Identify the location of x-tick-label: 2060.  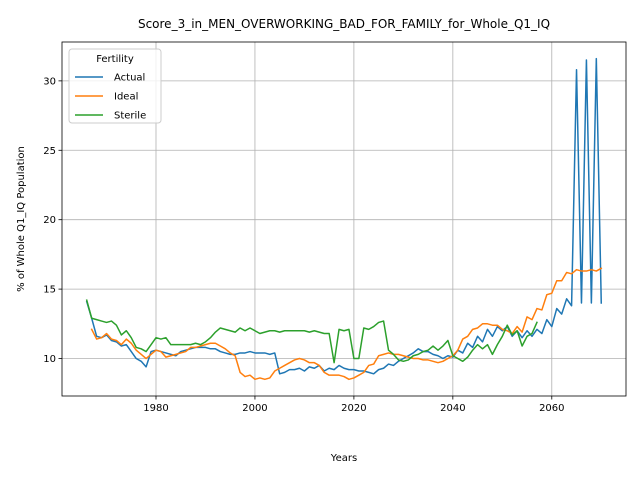
(551, 408).